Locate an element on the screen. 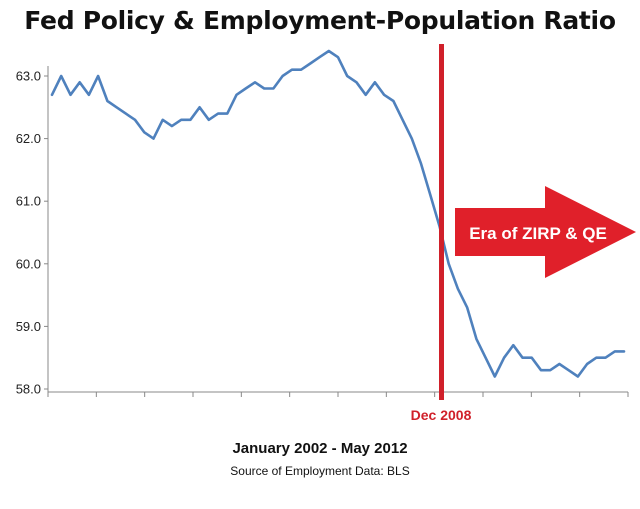  vline-annotation: Dec 2008 is located at coordinates (441, 233).